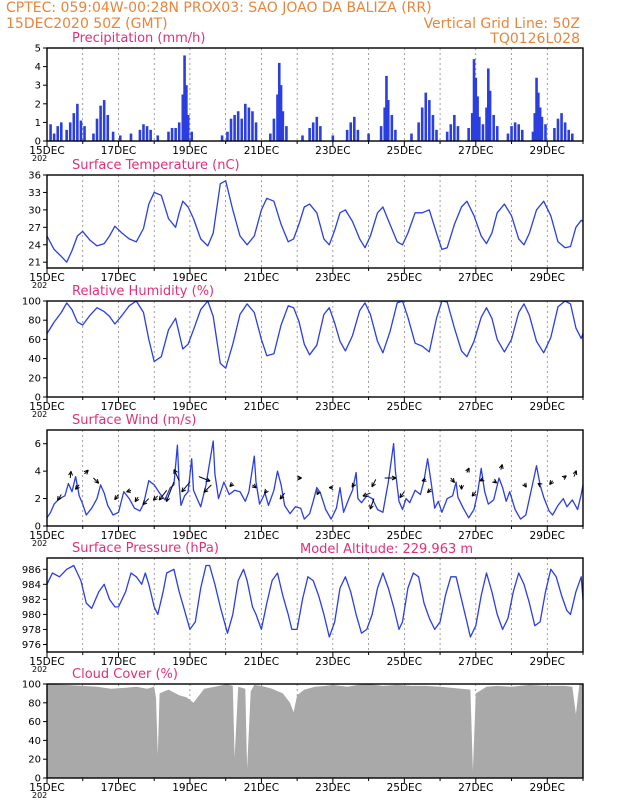  What do you see at coordinates (31, 645) in the screenshot?
I see `y-tick-label: 976` at bounding box center [31, 645].